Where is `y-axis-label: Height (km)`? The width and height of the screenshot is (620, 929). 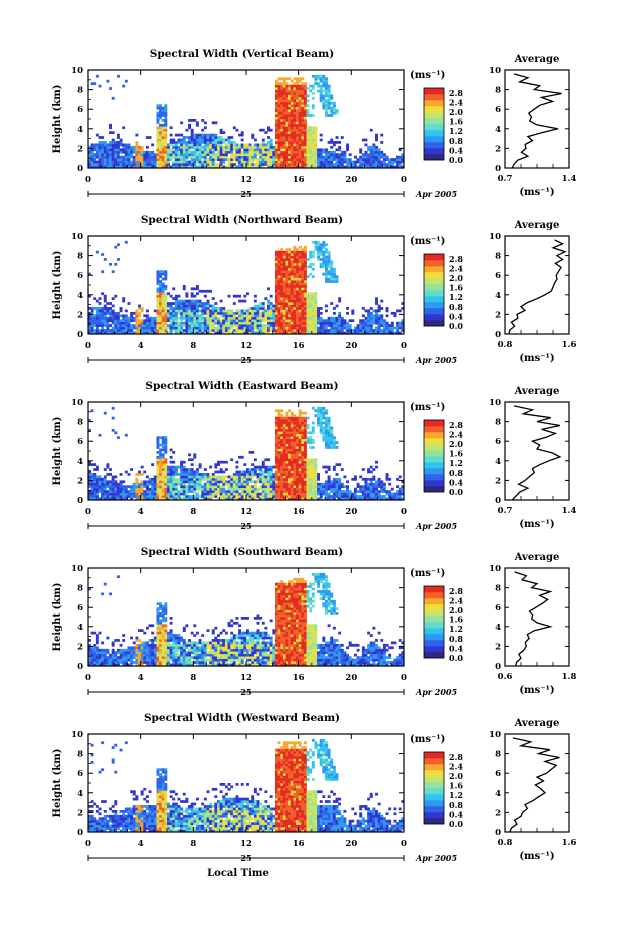
y-axis-label: Height (km) is located at coordinates (57, 285).